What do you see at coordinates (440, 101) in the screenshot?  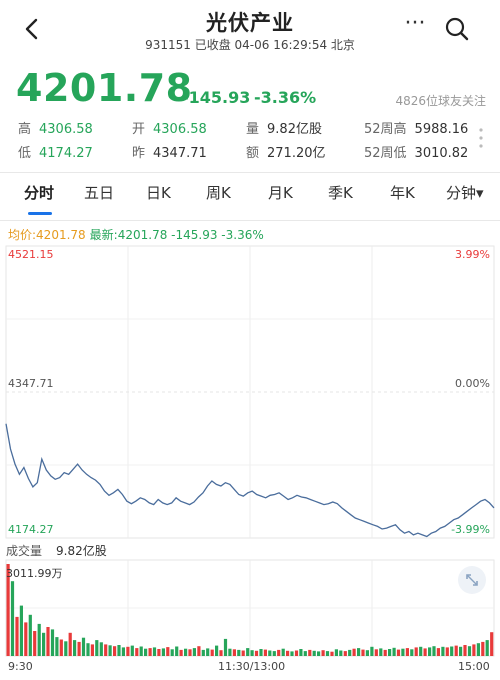 I see `followers-count: 4826位球友关注` at bounding box center [440, 101].